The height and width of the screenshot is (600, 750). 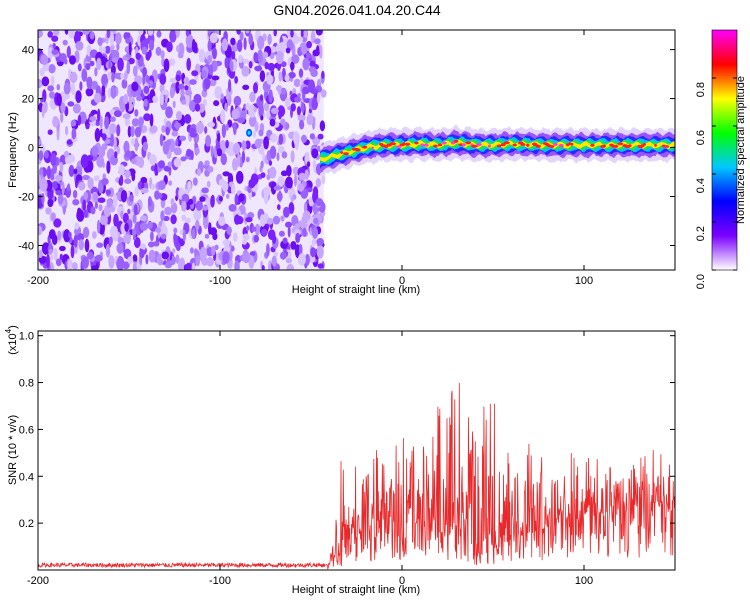 I want to click on y-tick-label: 0.8, so click(x=26, y=384).